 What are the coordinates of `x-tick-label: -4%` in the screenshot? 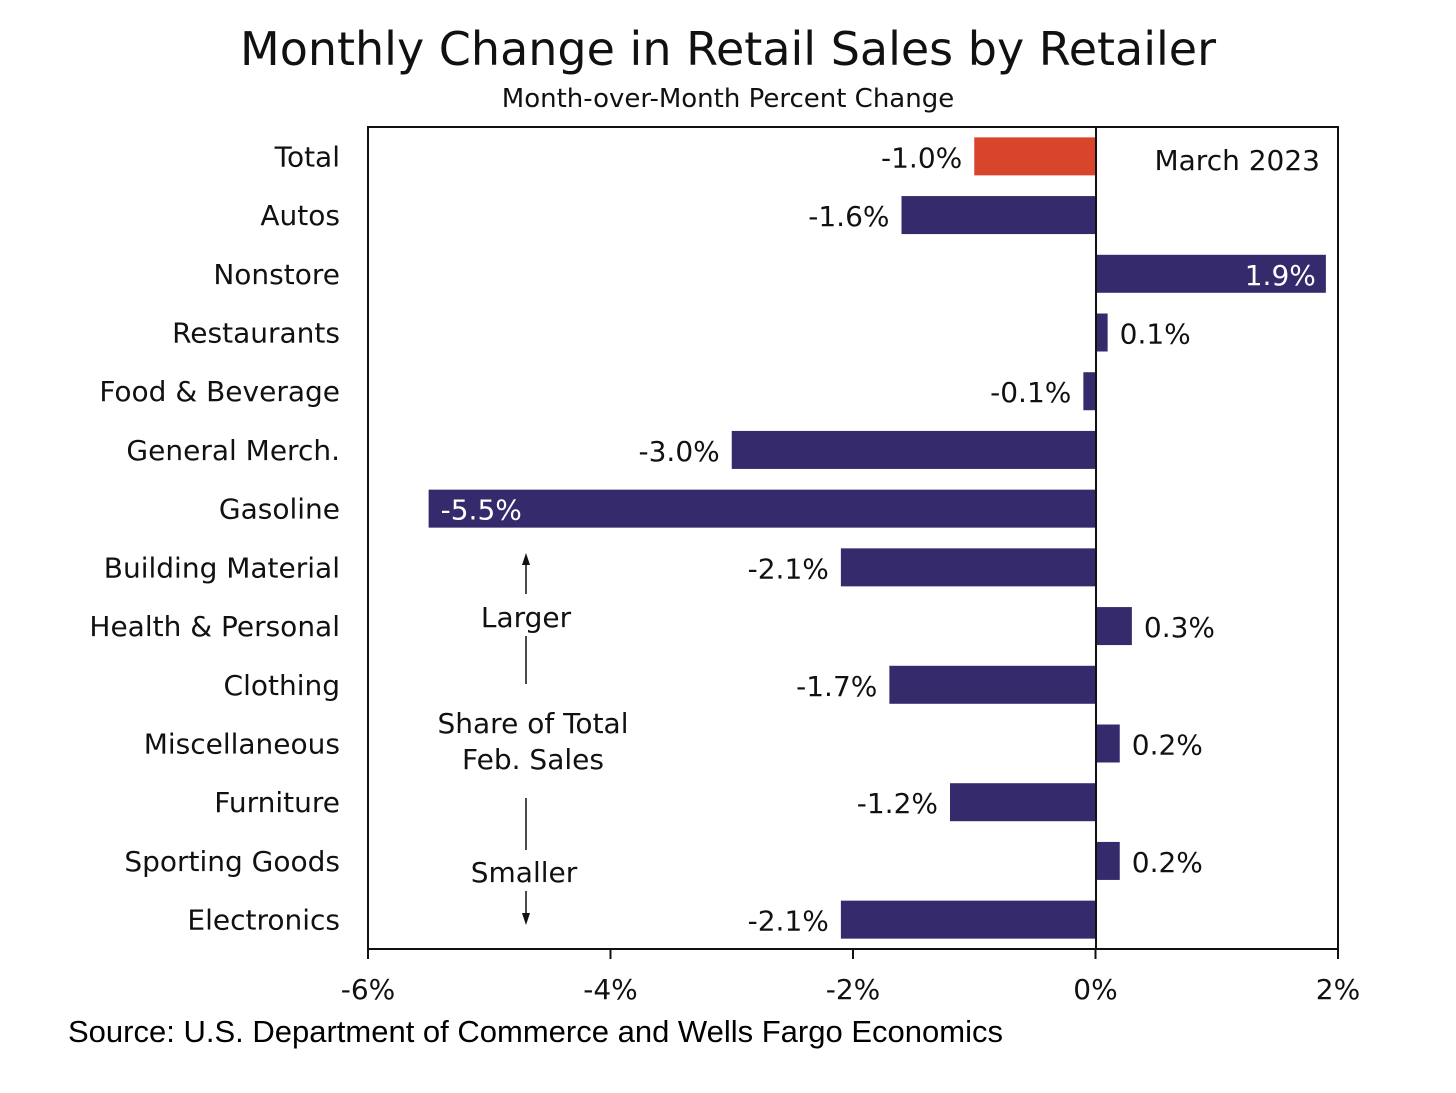 It's located at (610, 989).